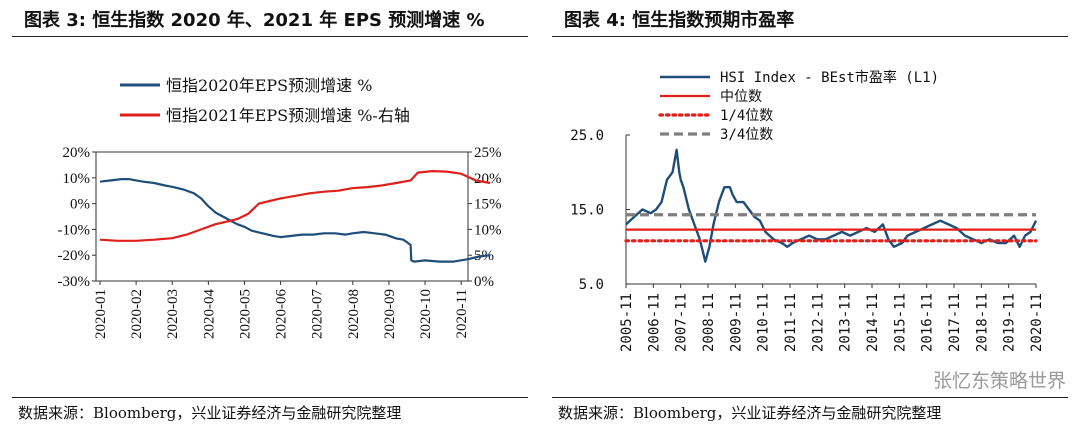 The width and height of the screenshot is (1080, 430). I want to click on x-tick-label: 2020-02, so click(137, 314).